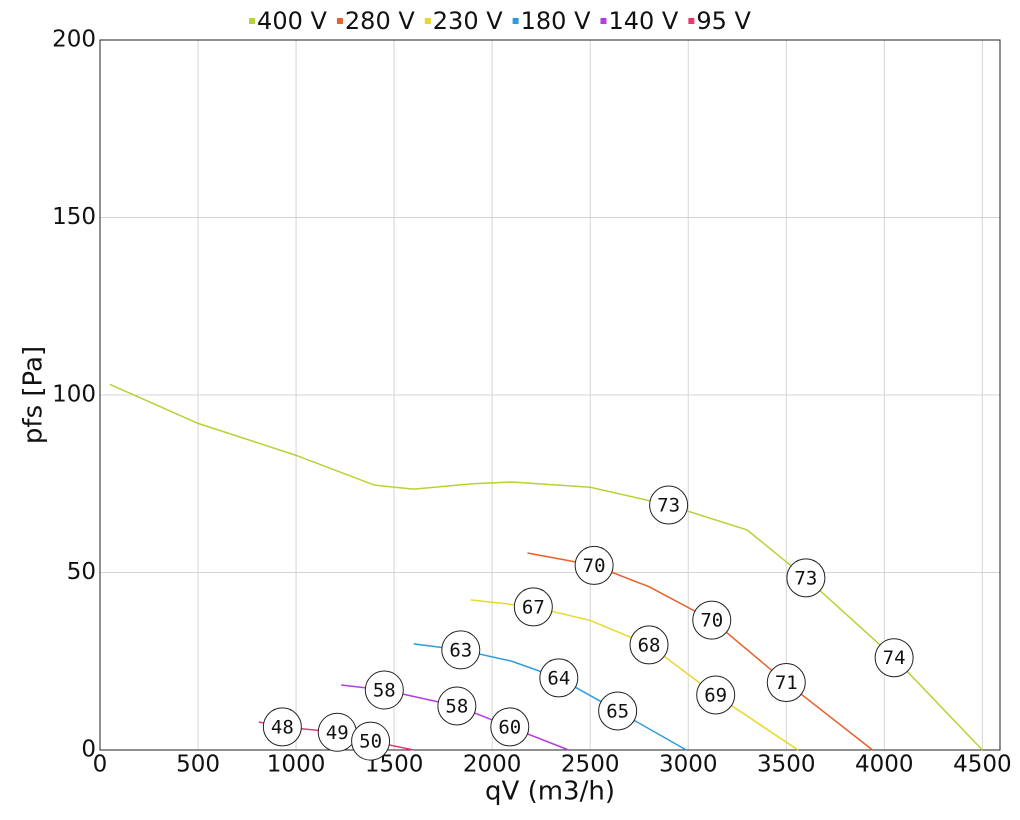 The height and width of the screenshot is (820, 1020). Describe the element at coordinates (492, 765) in the screenshot. I see `x-tick-label: 2000` at that location.